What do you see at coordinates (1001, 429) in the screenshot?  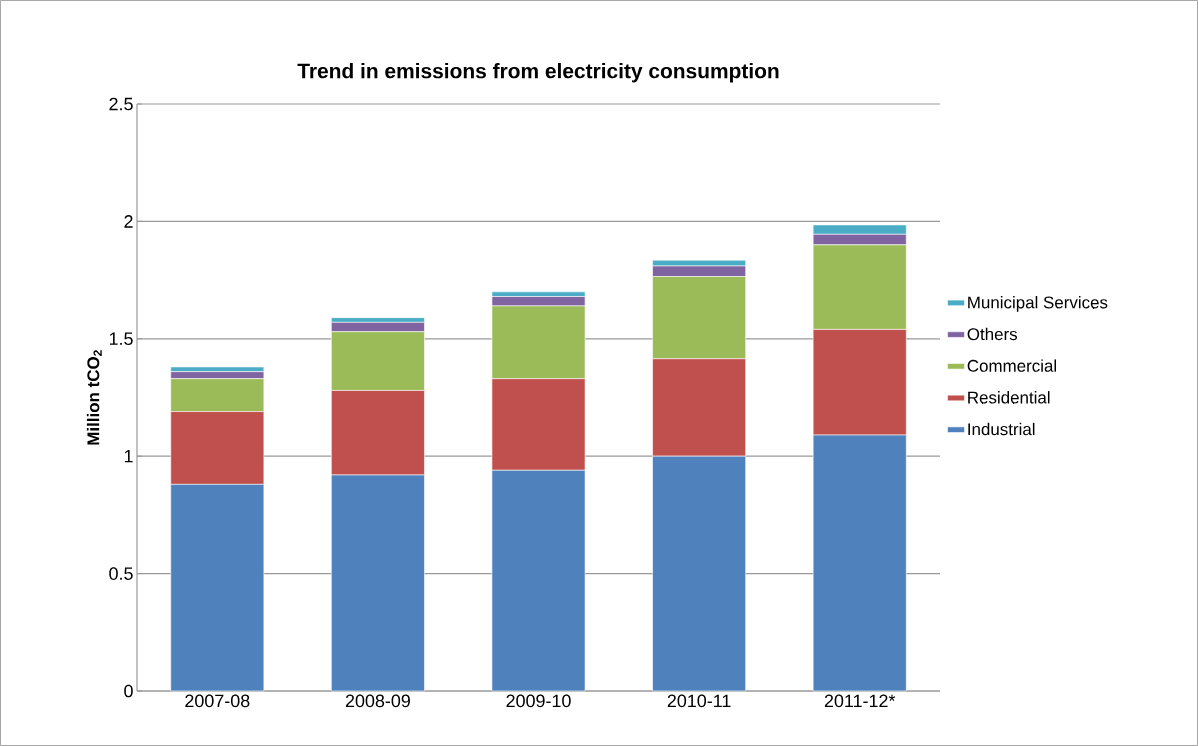 I see `legend-label: Industrial` at bounding box center [1001, 429].